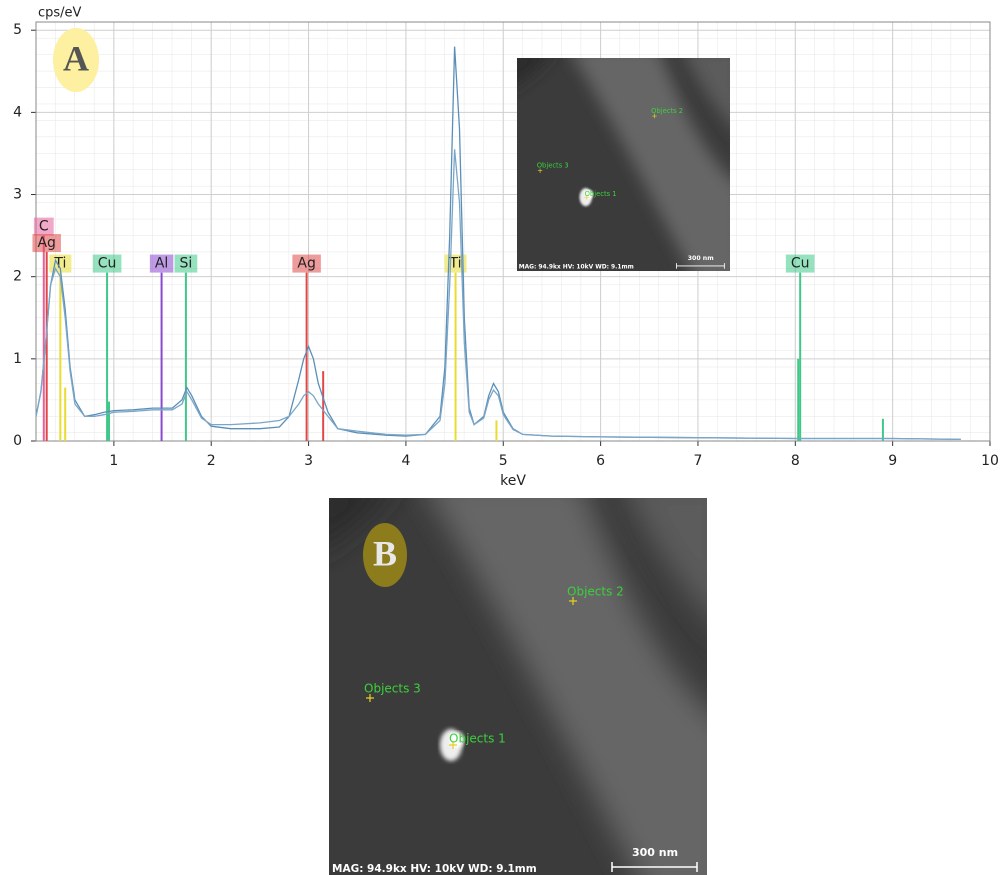  Describe the element at coordinates (17, 195) in the screenshot. I see `y-tick-label: 3` at that location.